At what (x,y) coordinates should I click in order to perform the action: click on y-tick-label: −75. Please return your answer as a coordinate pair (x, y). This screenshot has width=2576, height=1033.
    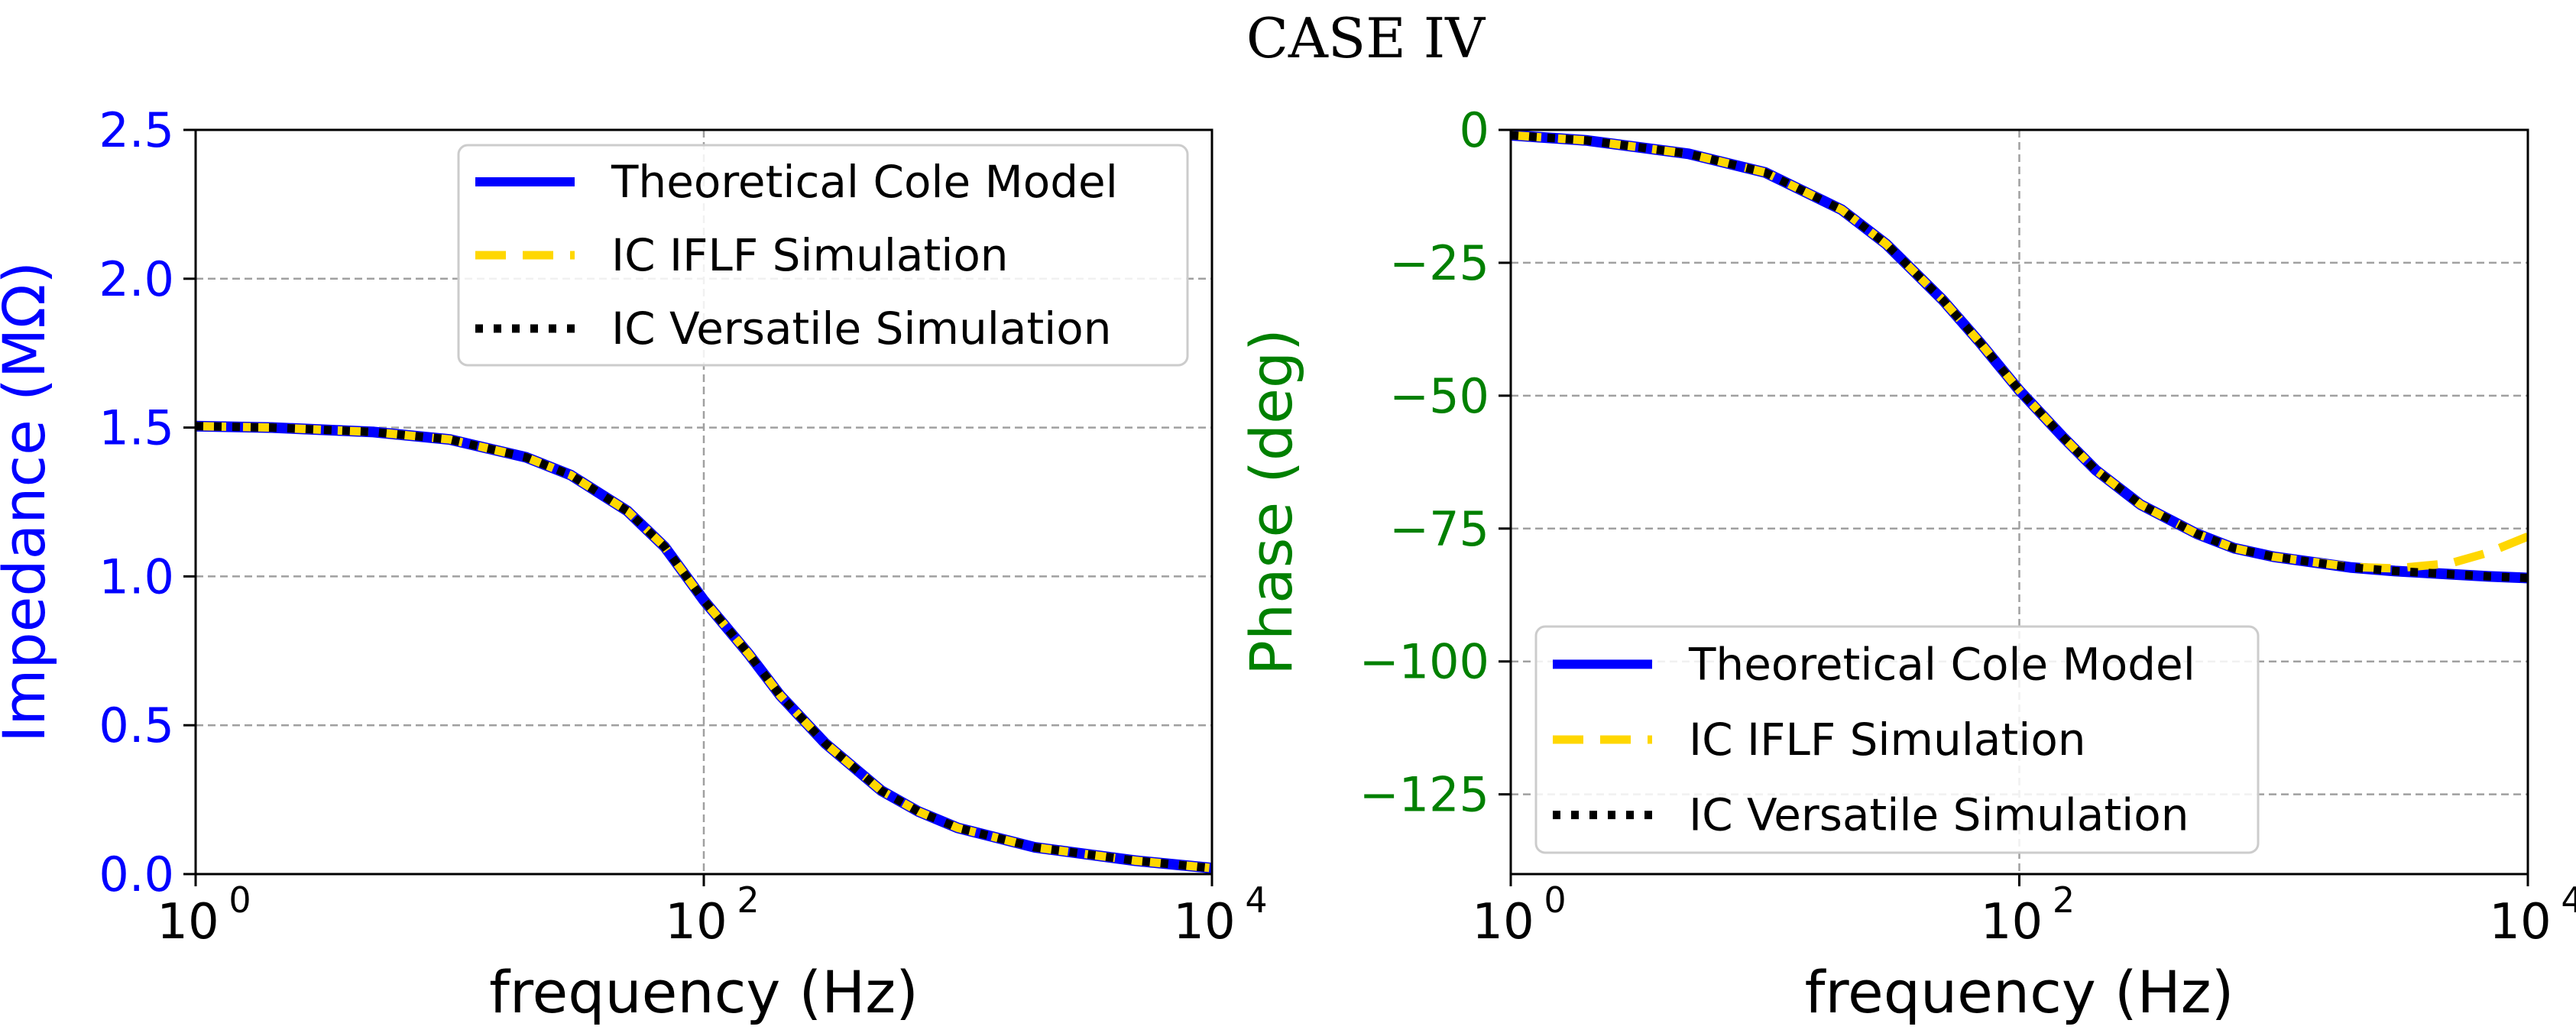
    Looking at the image, I should click on (1439, 529).